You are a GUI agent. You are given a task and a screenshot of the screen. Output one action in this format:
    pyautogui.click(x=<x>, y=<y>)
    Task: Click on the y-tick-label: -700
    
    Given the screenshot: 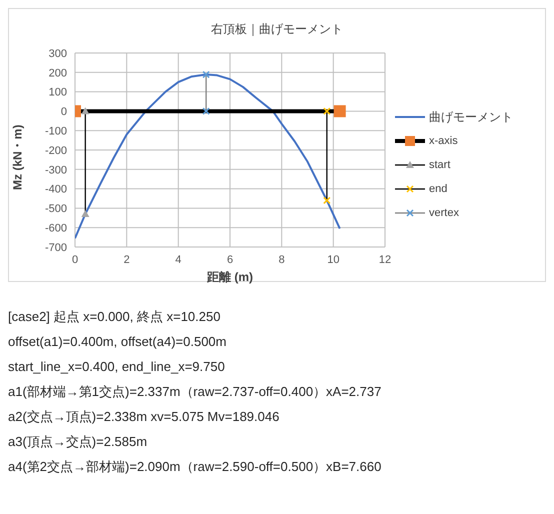 What is the action you would take?
    pyautogui.click(x=55, y=248)
    